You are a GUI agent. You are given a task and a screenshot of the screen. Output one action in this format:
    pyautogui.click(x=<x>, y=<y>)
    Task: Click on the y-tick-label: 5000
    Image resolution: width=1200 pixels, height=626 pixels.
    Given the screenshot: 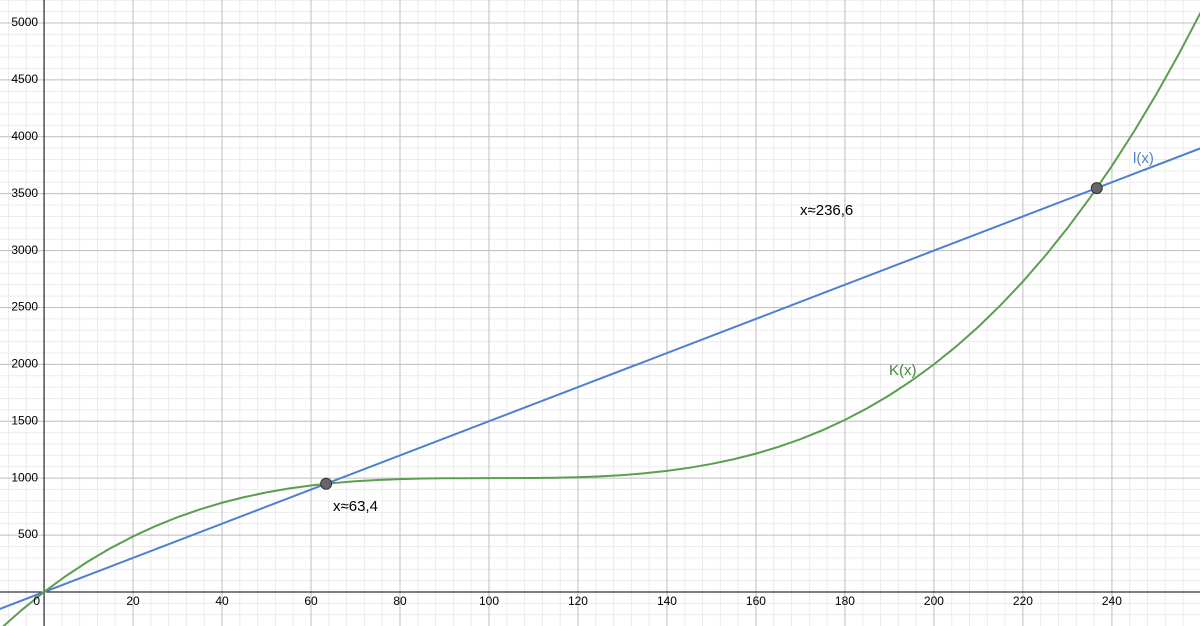 What is the action you would take?
    pyautogui.click(x=24, y=22)
    